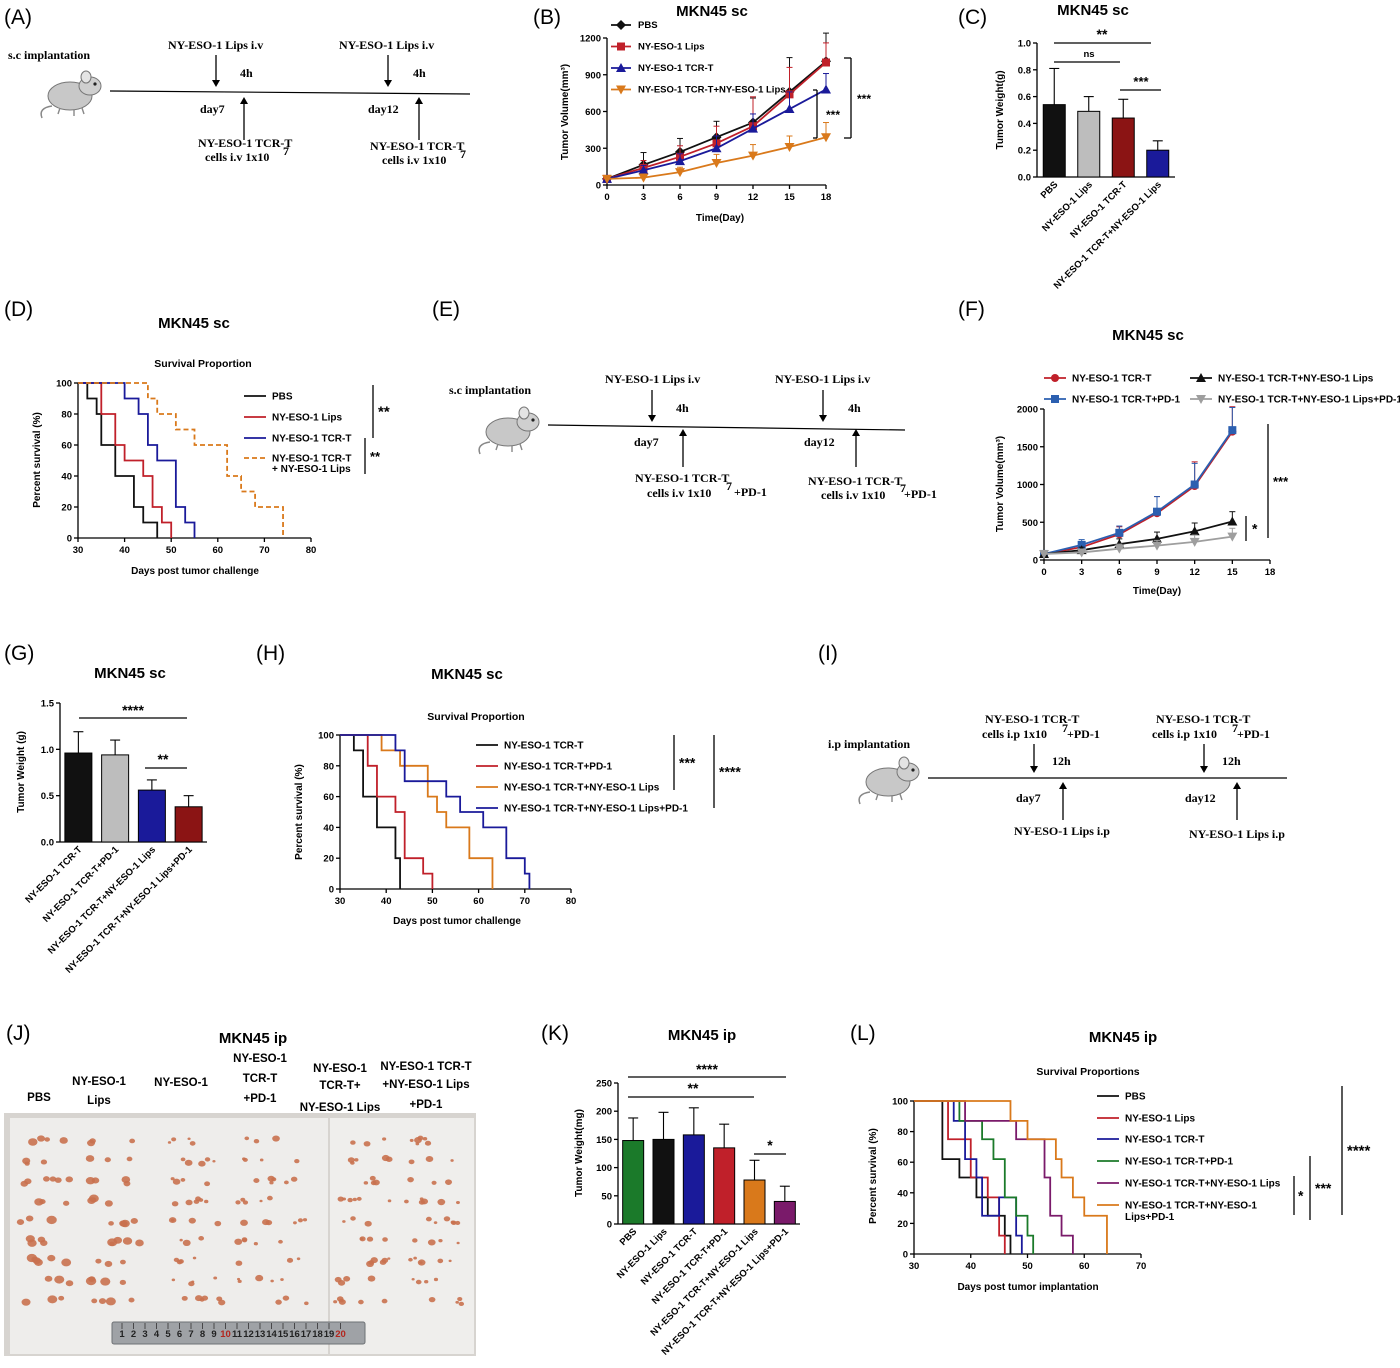 This screenshot has height=1368, width=1400. I want to click on h-legend-label: NY-ESO-1 TCR-T+NY-ESO-1 Lips, so click(582, 788).